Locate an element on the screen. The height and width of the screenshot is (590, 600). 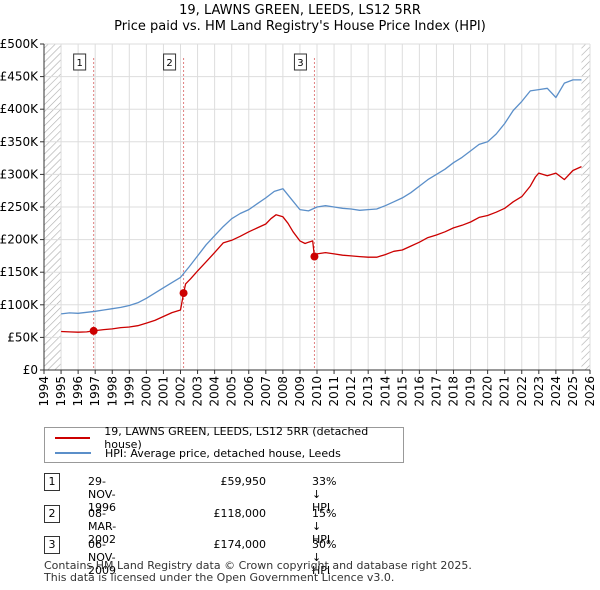
x-tick-label: 2012 is located at coordinates (351, 391).